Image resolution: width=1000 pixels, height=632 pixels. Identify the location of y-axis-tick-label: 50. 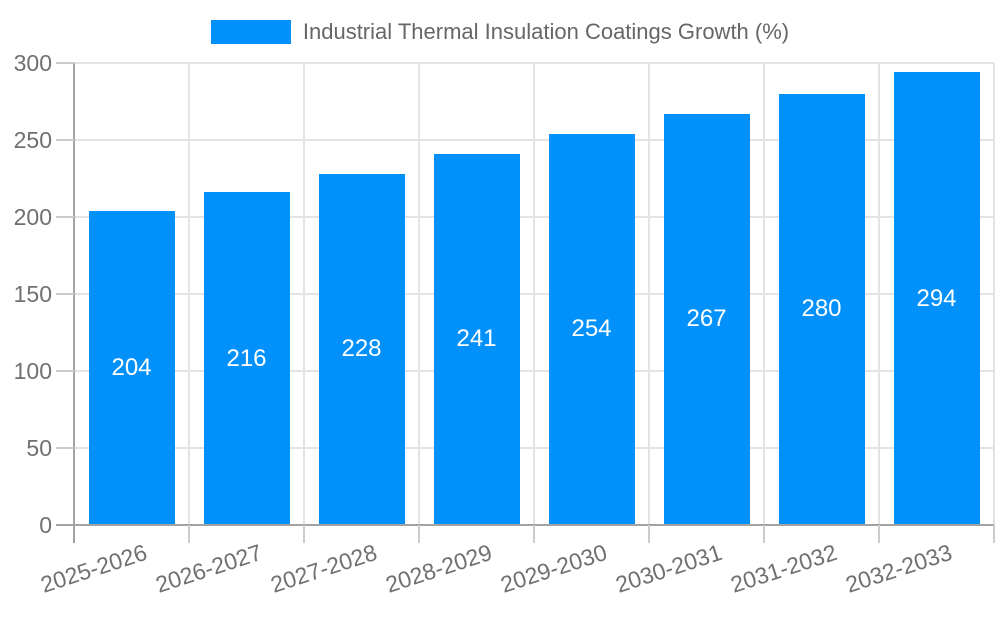
(39, 448).